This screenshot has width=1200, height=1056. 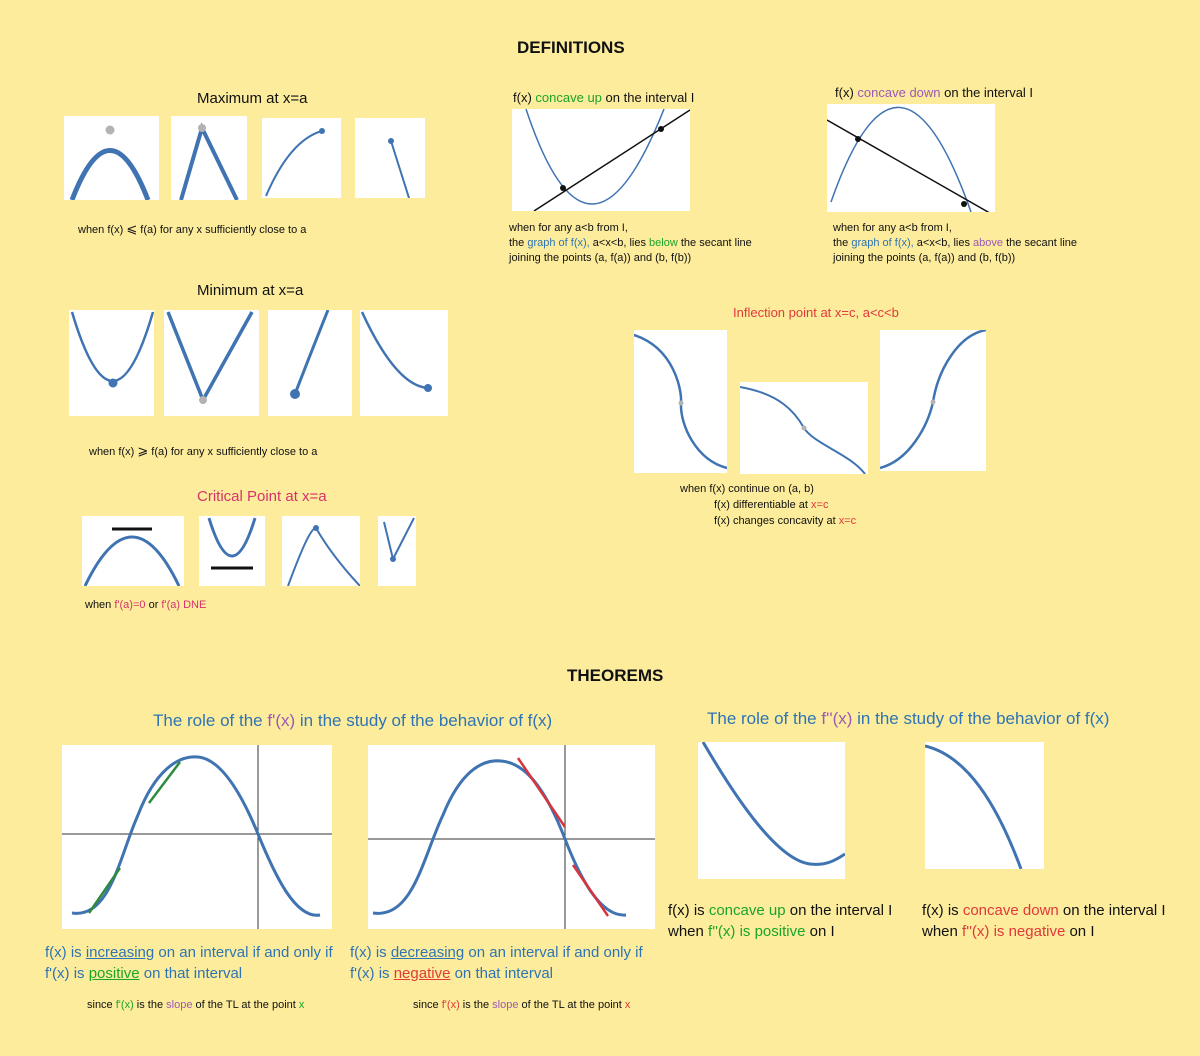 I want to click on critical-caption: when f'(a)=0 or f'(a) DNE, so click(x=146, y=605).